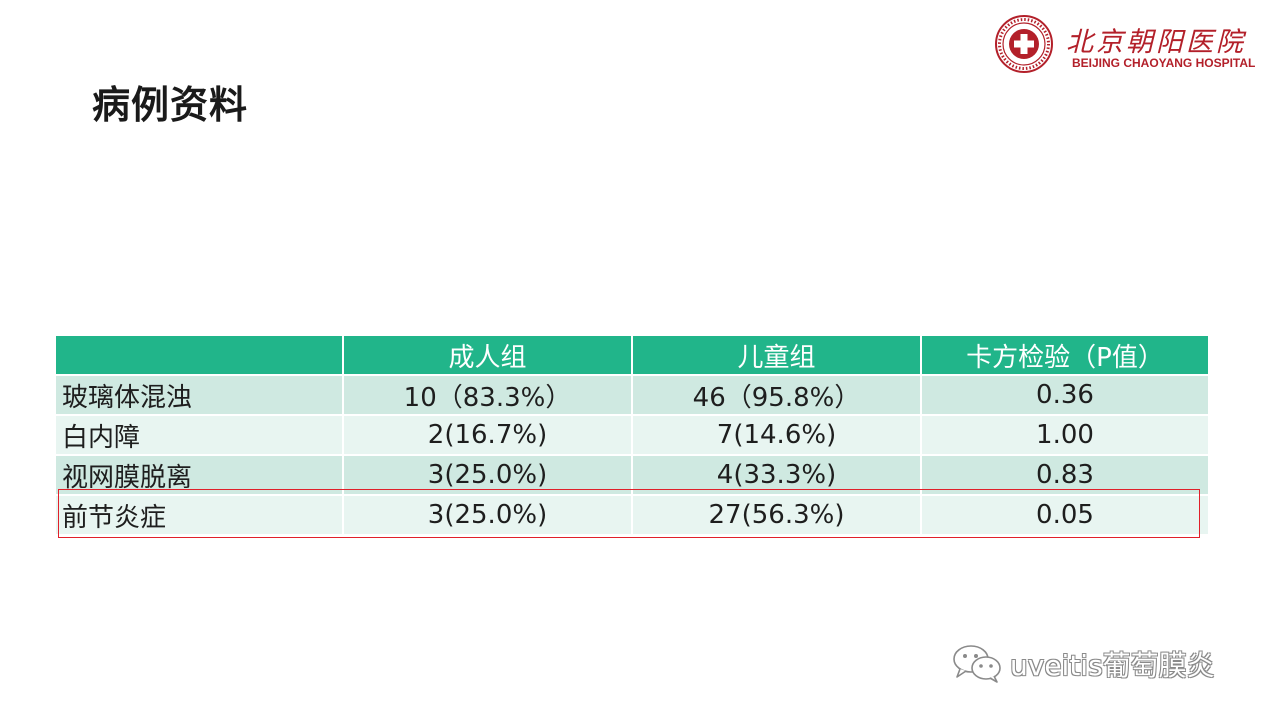 This screenshot has height=720, width=1280. I want to click on adult-value: 2(16.7%), so click(487, 435).